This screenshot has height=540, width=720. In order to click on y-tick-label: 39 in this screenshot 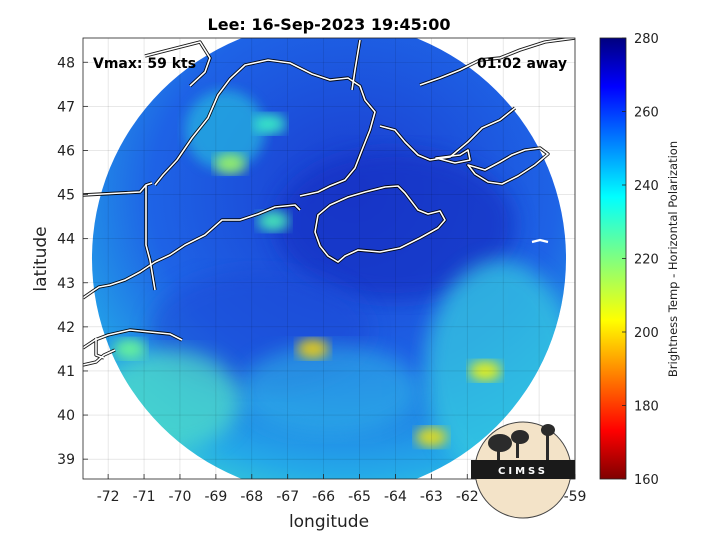, I will do `click(66, 460)`.